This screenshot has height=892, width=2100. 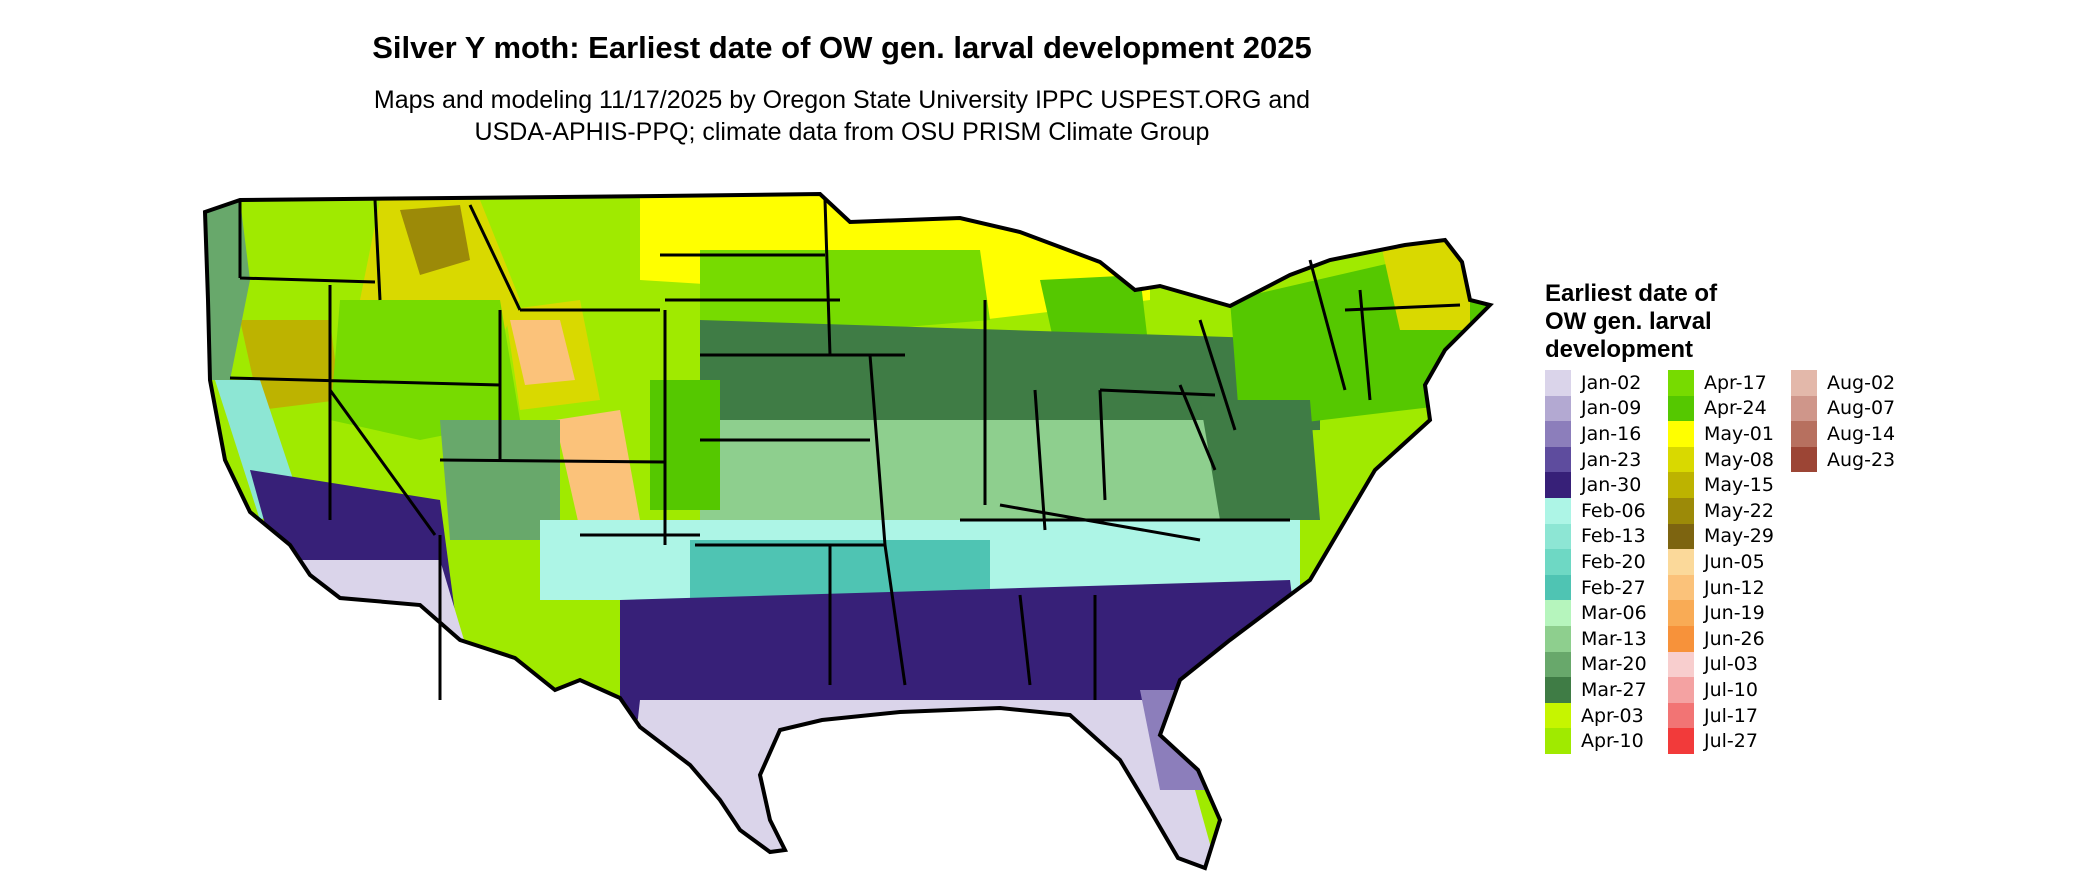 I want to click on legend-item: Jul-10, so click(x=1724, y=690).